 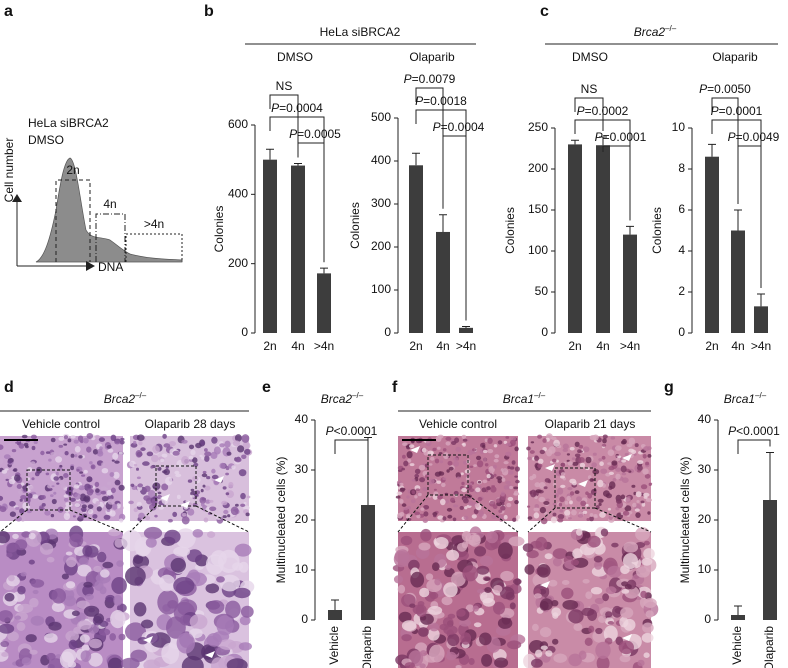 I want to click on gate-4n, so click(x=110, y=237).